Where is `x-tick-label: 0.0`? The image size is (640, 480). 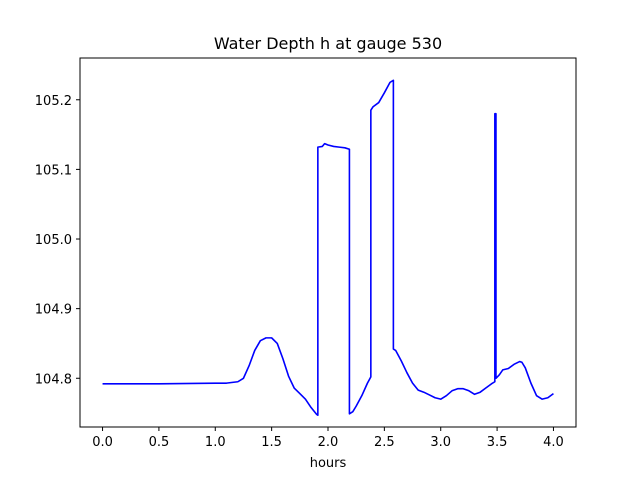 x-tick-label: 0.0 is located at coordinates (102, 442).